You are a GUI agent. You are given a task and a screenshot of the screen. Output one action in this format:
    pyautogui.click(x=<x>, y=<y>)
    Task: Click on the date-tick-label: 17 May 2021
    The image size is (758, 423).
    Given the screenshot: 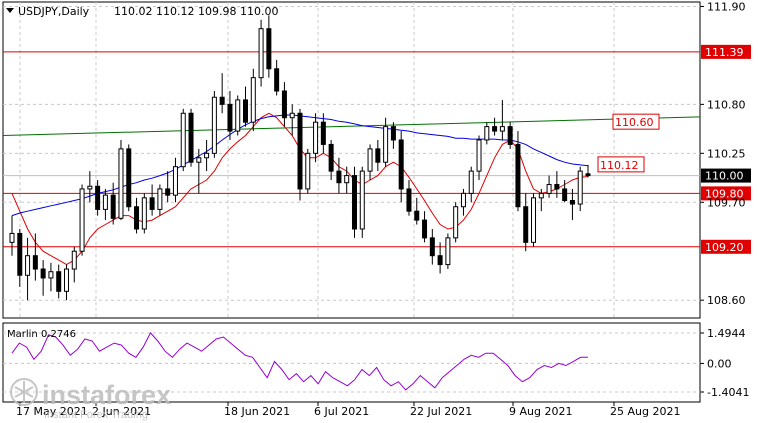 What is the action you would take?
    pyautogui.click(x=52, y=411)
    